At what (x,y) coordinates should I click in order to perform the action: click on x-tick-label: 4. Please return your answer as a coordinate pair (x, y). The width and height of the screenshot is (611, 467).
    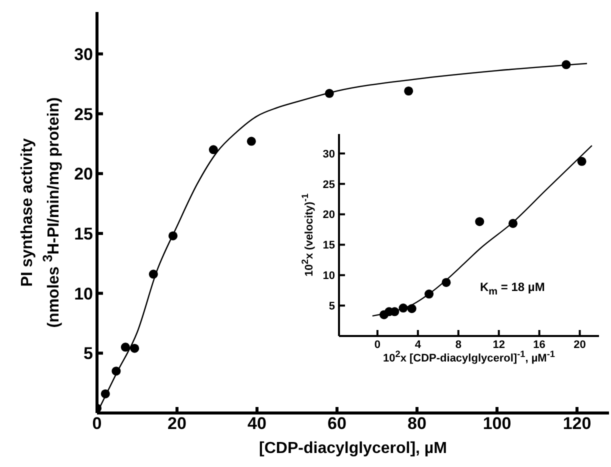
    Looking at the image, I should click on (418, 344).